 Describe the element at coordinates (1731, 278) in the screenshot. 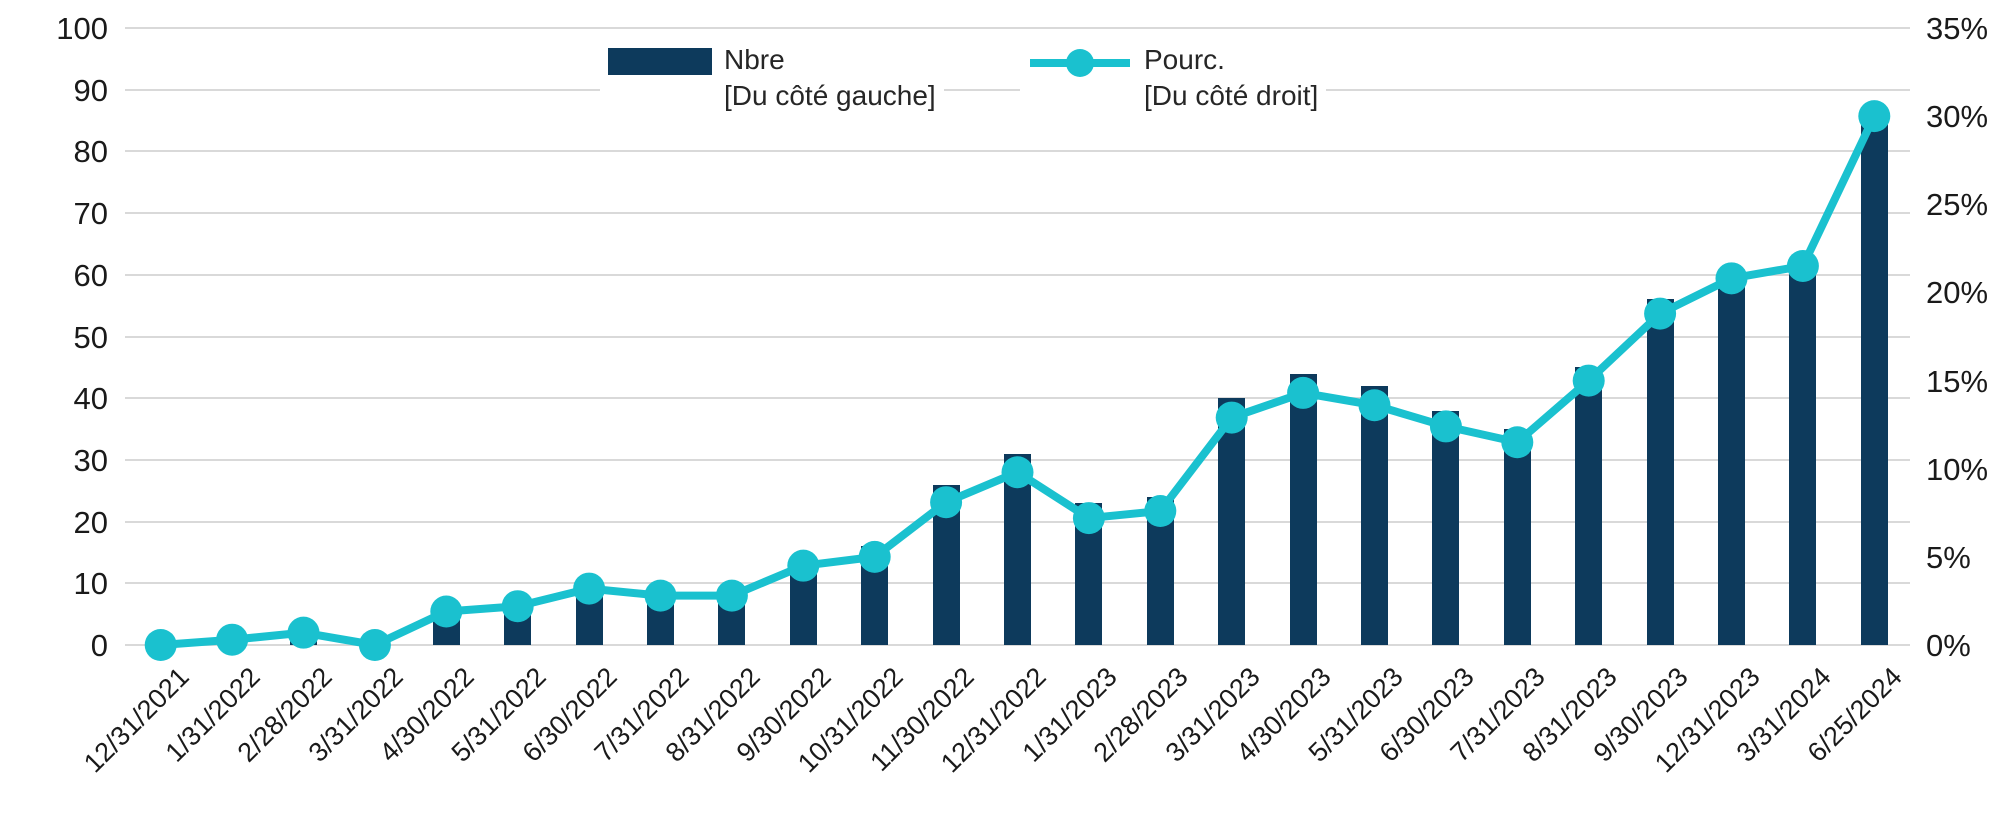

I see `line-marker-12/31/2023` at that location.